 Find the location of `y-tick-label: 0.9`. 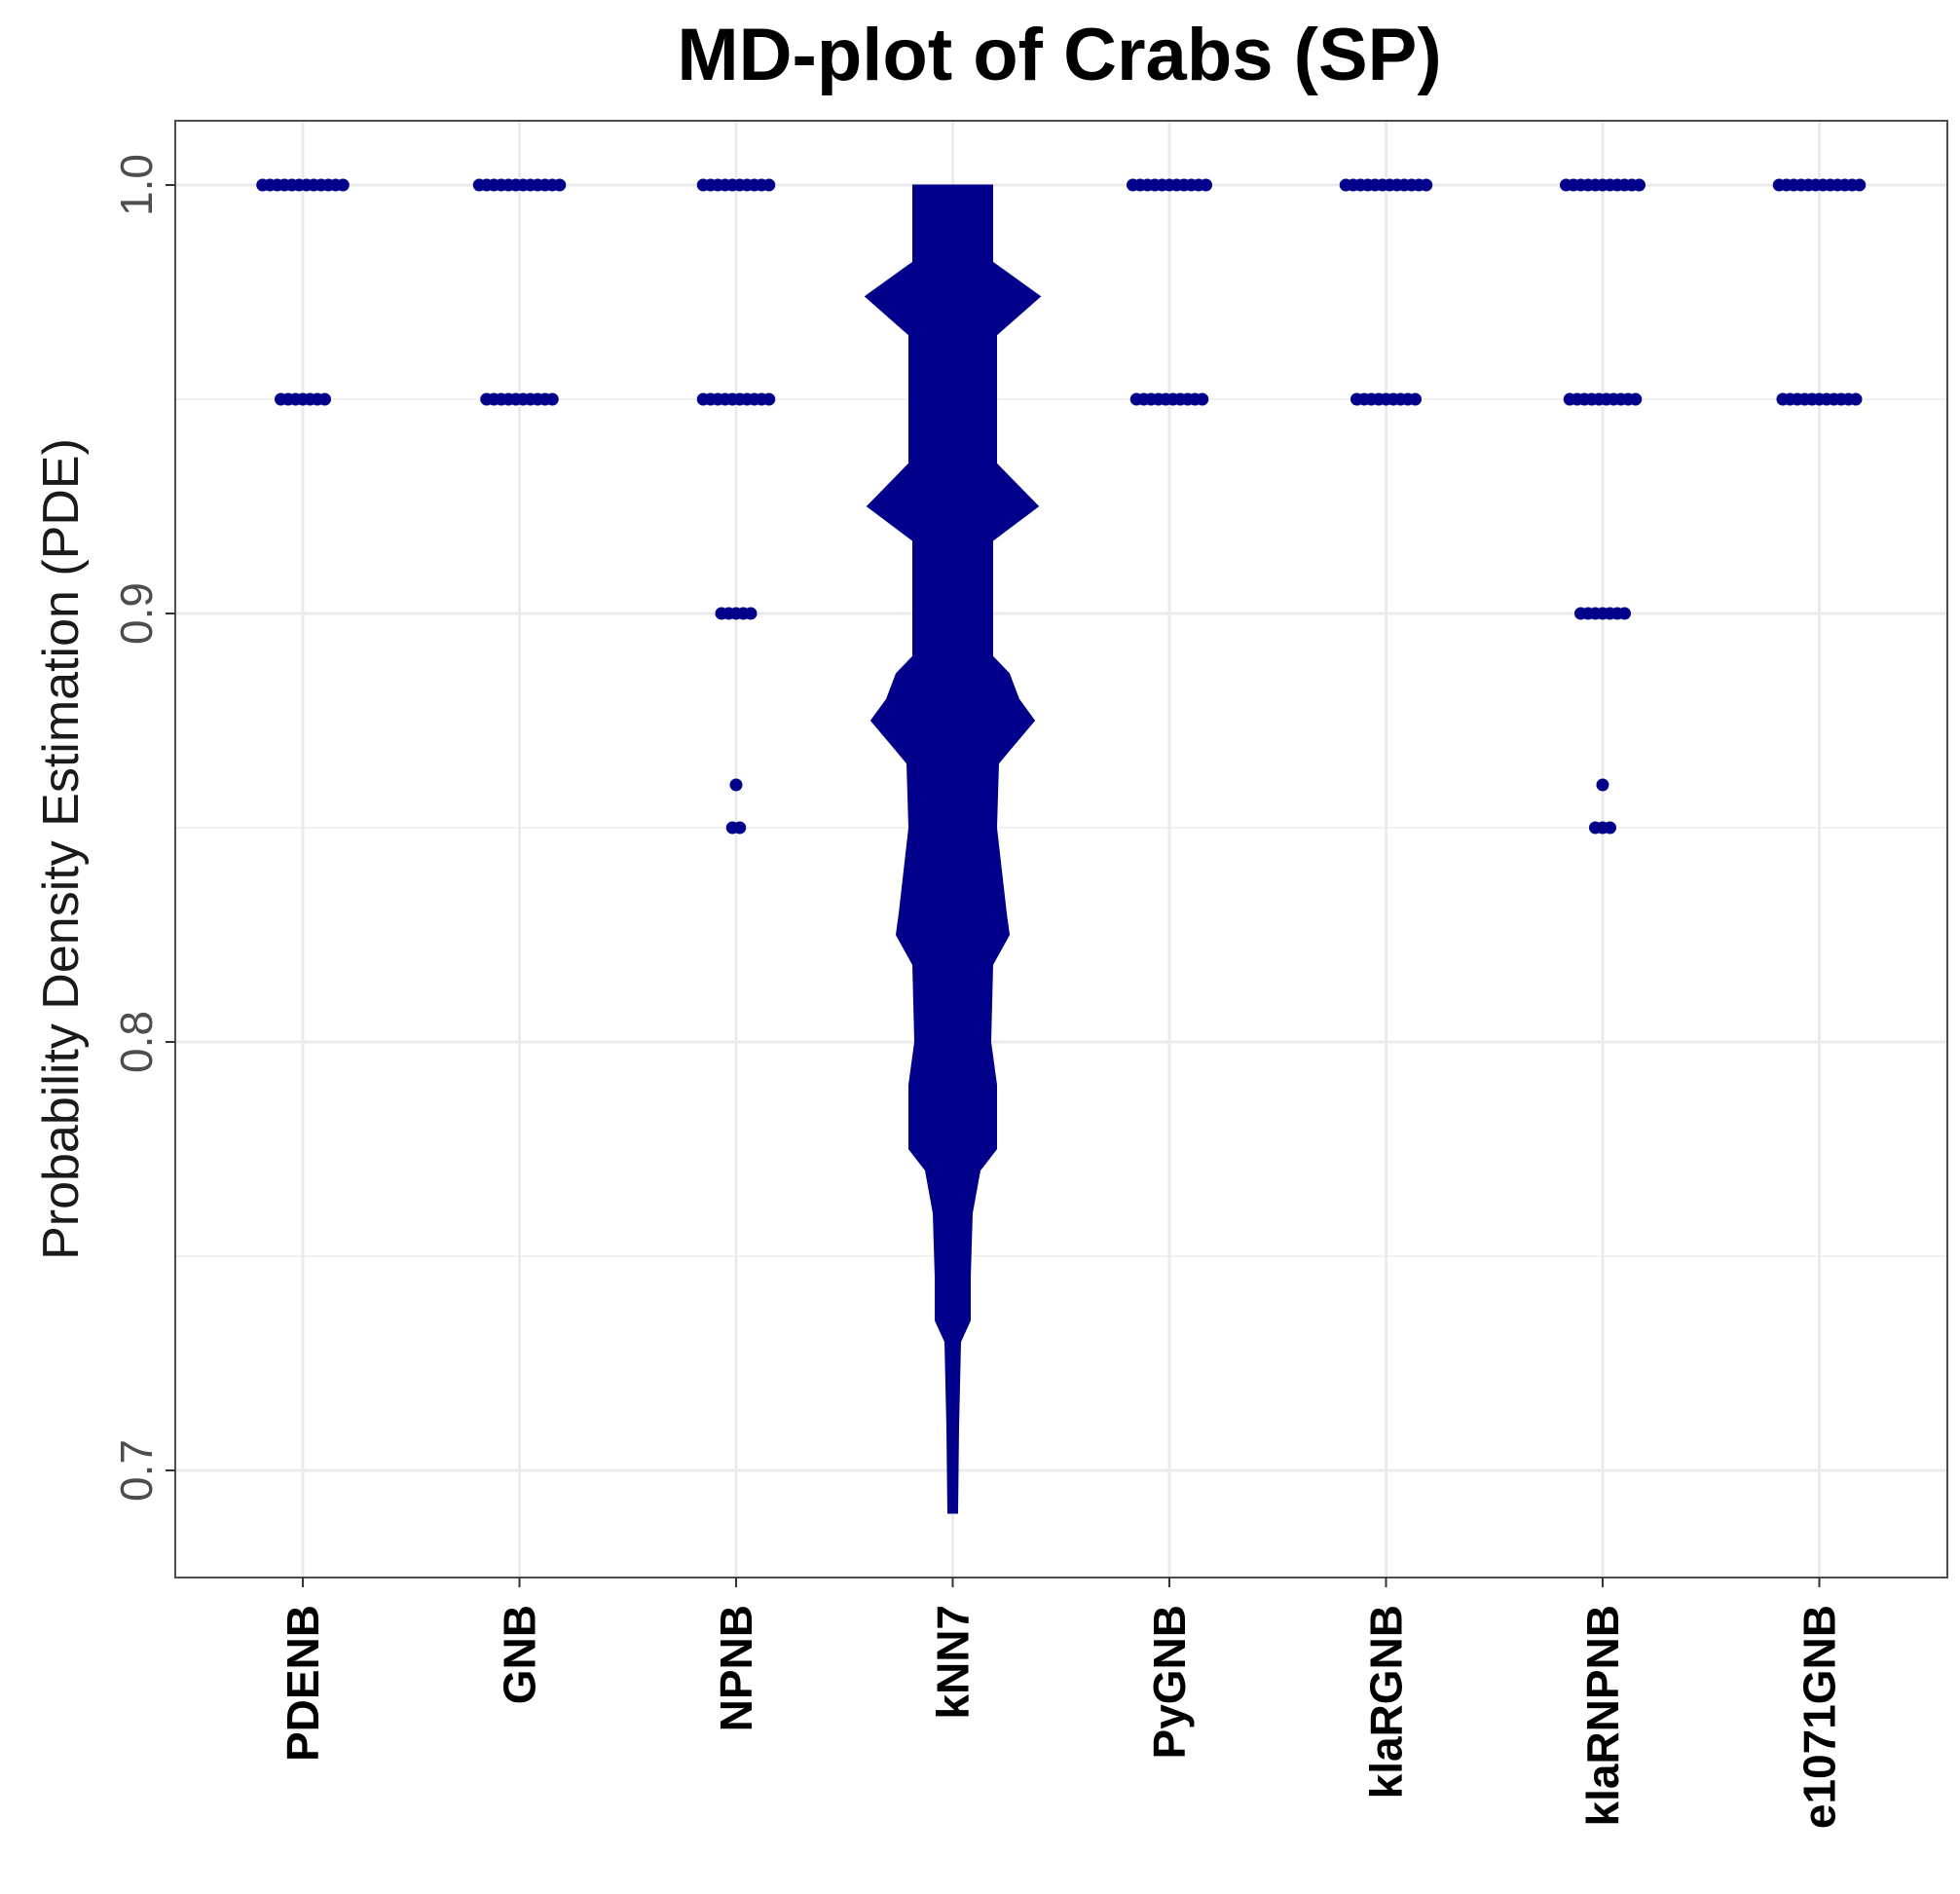

y-tick-label: 0.9 is located at coordinates (136, 614).